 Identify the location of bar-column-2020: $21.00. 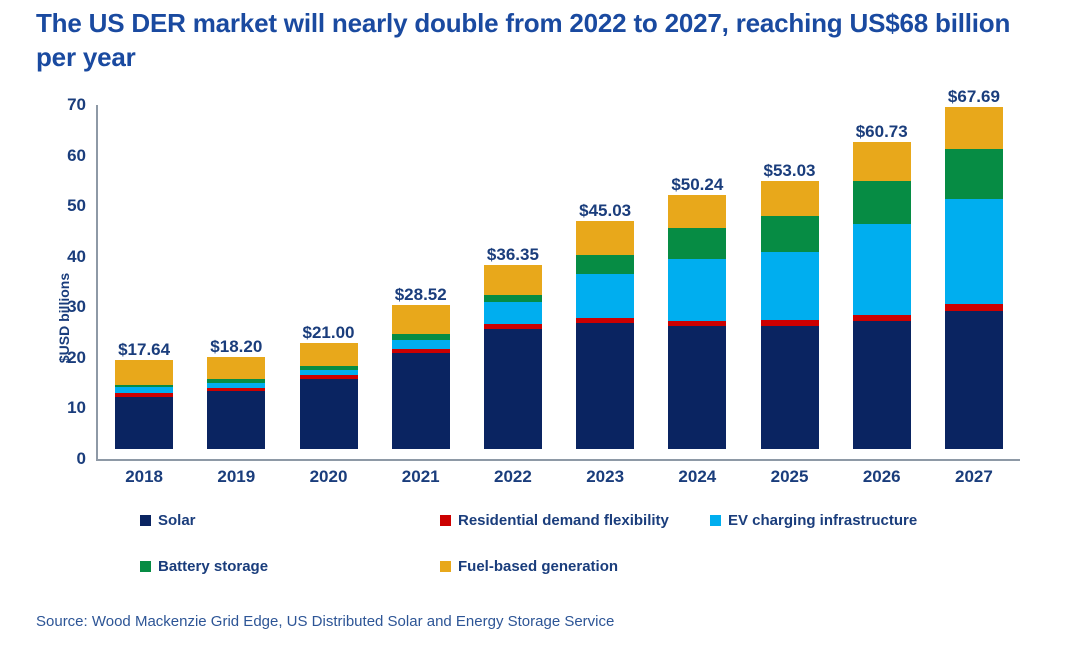
(328, 277).